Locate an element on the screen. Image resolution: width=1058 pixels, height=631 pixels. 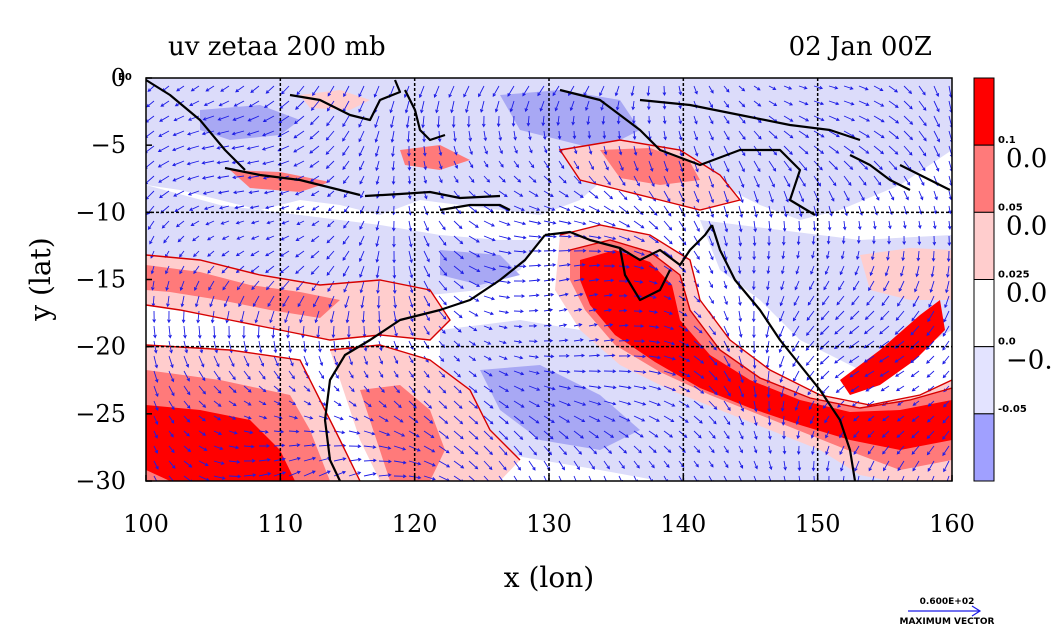
coast-gulf is located at coordinates (644, 274).